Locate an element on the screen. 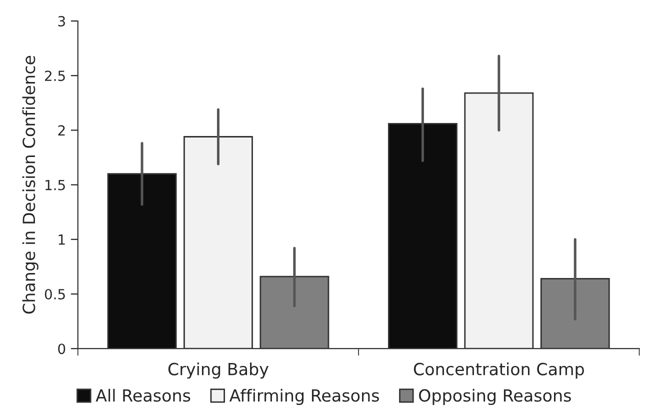 This screenshot has width=649, height=420. y-tick-label: 1.5 is located at coordinates (55, 185).